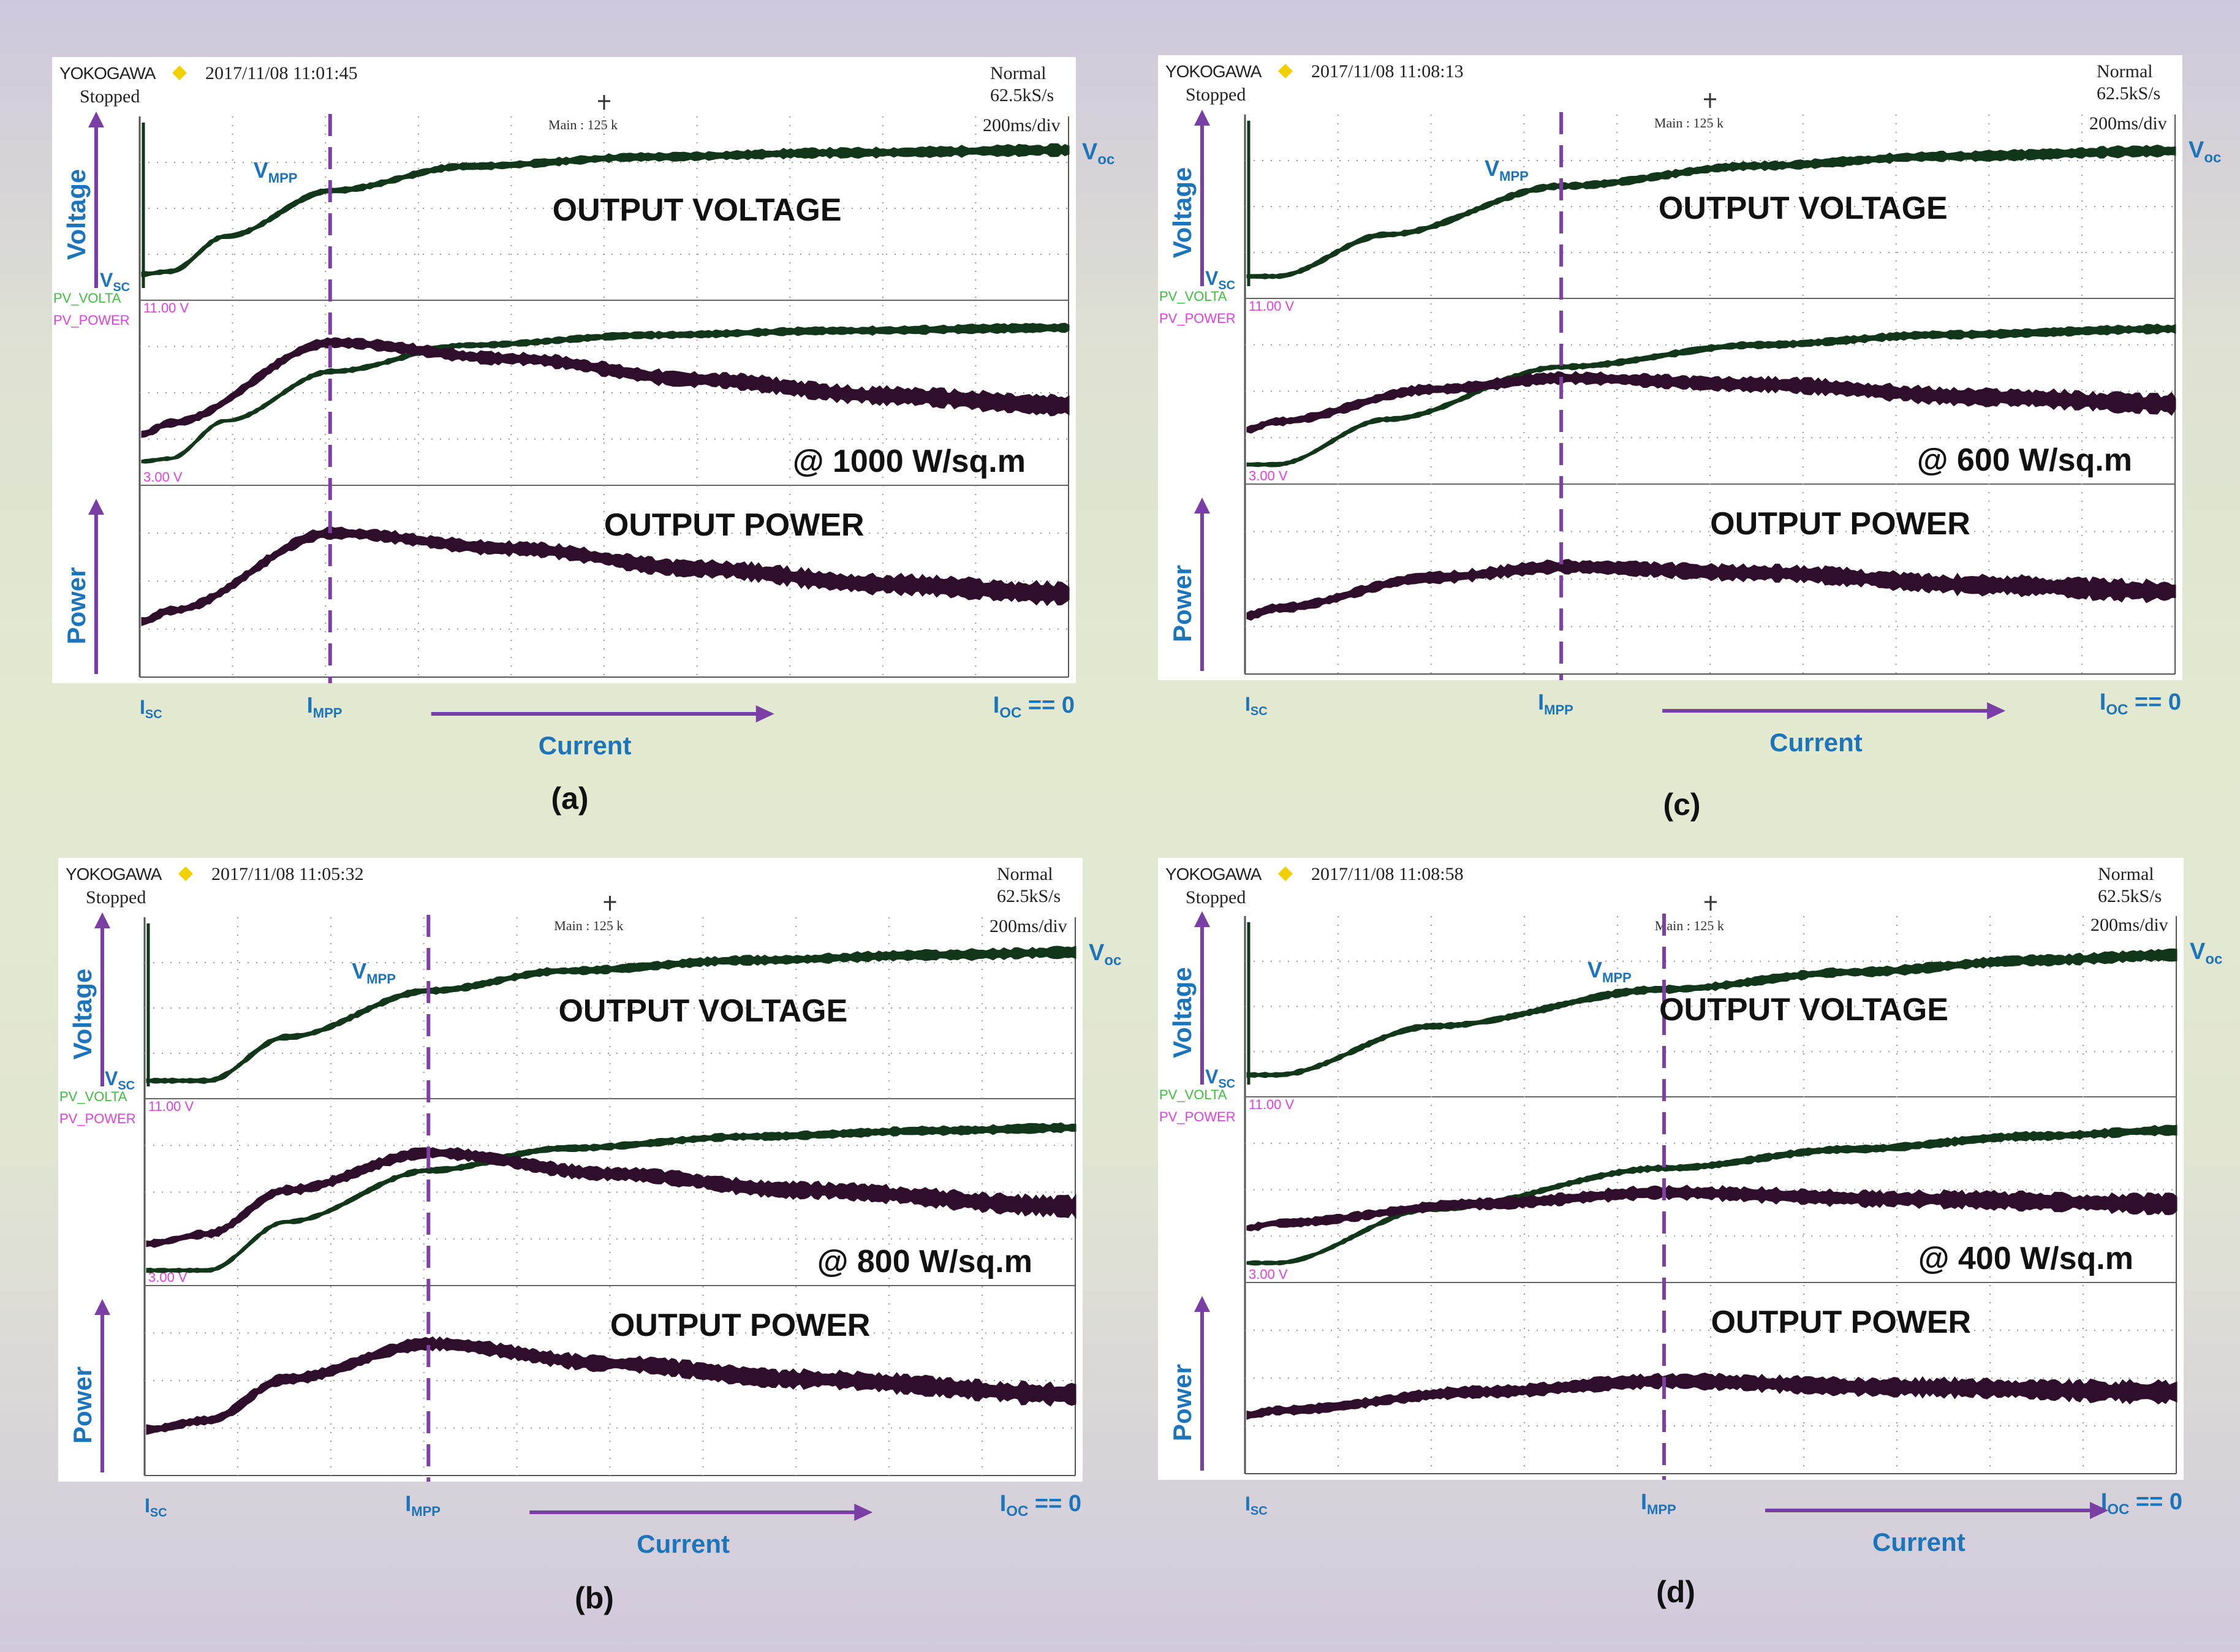  Describe the element at coordinates (1387, 874) in the screenshot. I see `scope-timestamp: 2017/11/08 11:08:58` at that location.